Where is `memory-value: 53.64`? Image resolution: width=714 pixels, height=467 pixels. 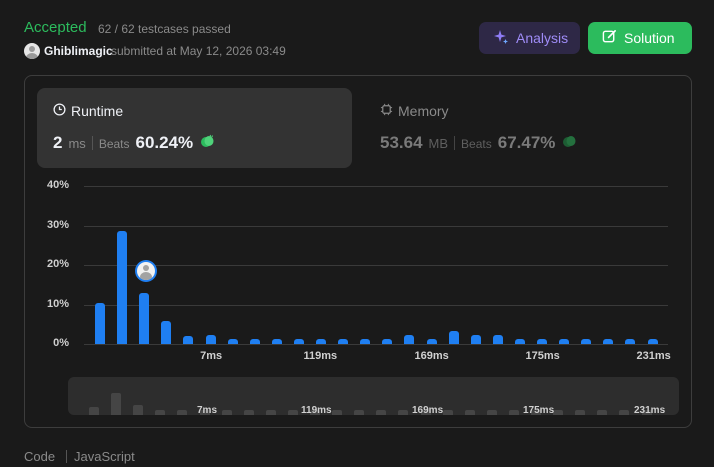
memory-value: 53.64 is located at coordinates (401, 142).